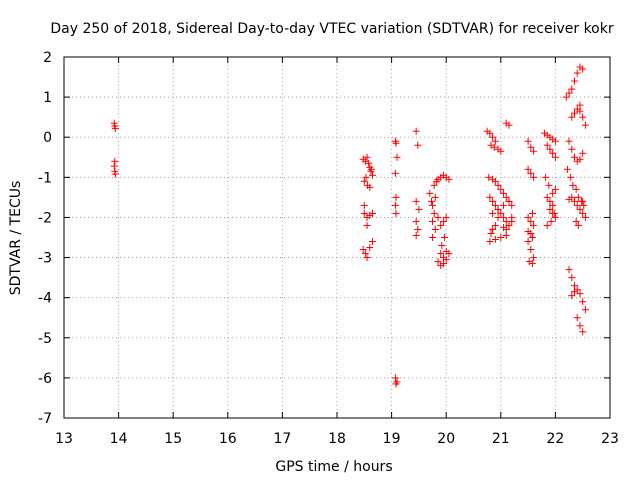 The width and height of the screenshot is (640, 480). Describe the element at coordinates (47, 138) in the screenshot. I see `y-tick-label: 0` at that location.